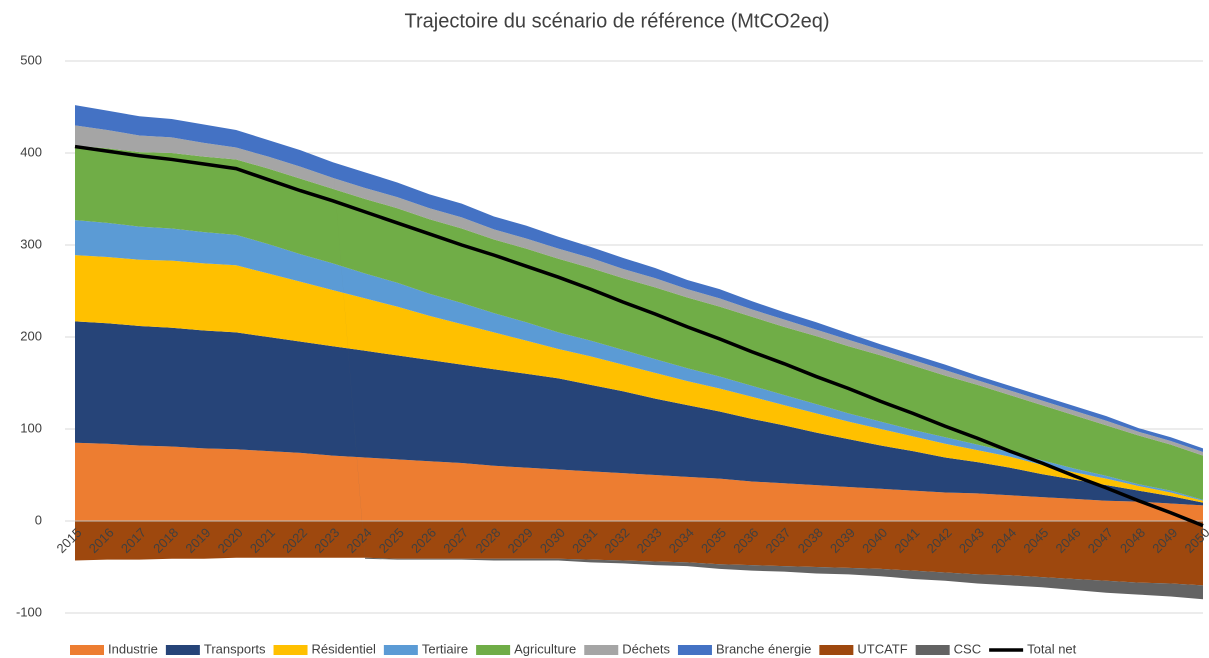 Image resolution: width=1209 pixels, height=658 pixels. What do you see at coordinates (31, 151) in the screenshot?
I see `y-tick-label: 400` at bounding box center [31, 151].